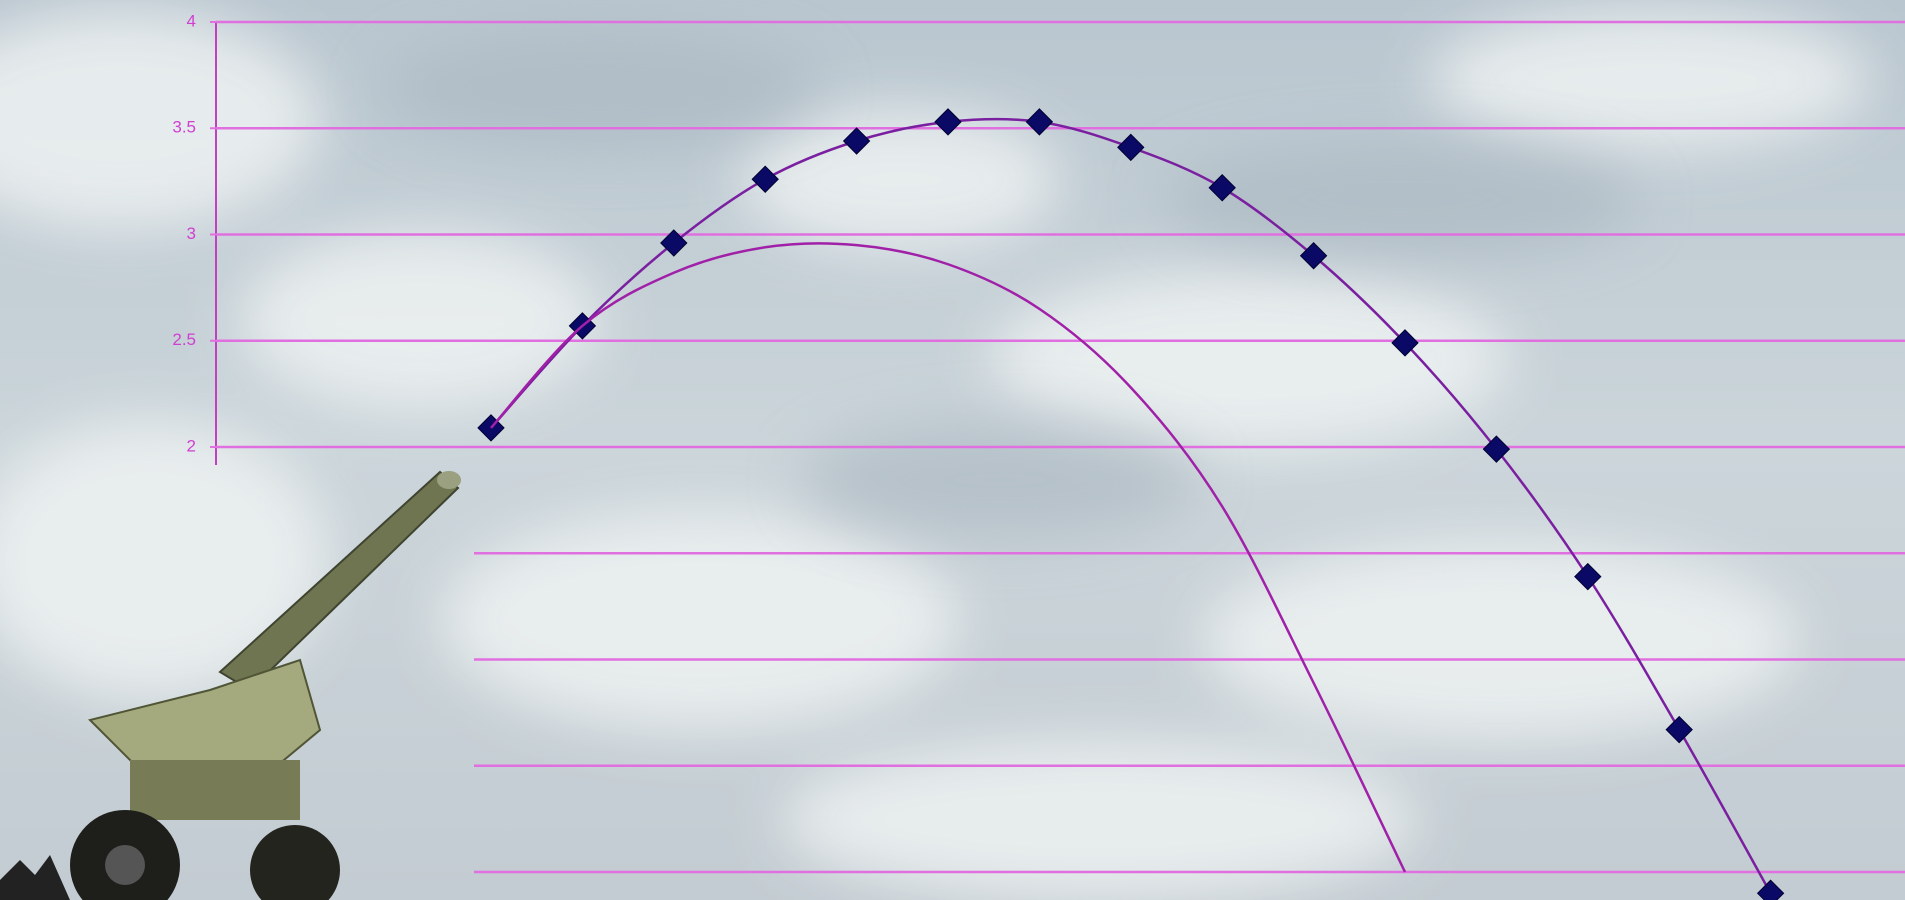 The height and width of the screenshot is (900, 1905). What do you see at coordinates (184, 339) in the screenshot?
I see `y-tick-label: 2.5` at bounding box center [184, 339].